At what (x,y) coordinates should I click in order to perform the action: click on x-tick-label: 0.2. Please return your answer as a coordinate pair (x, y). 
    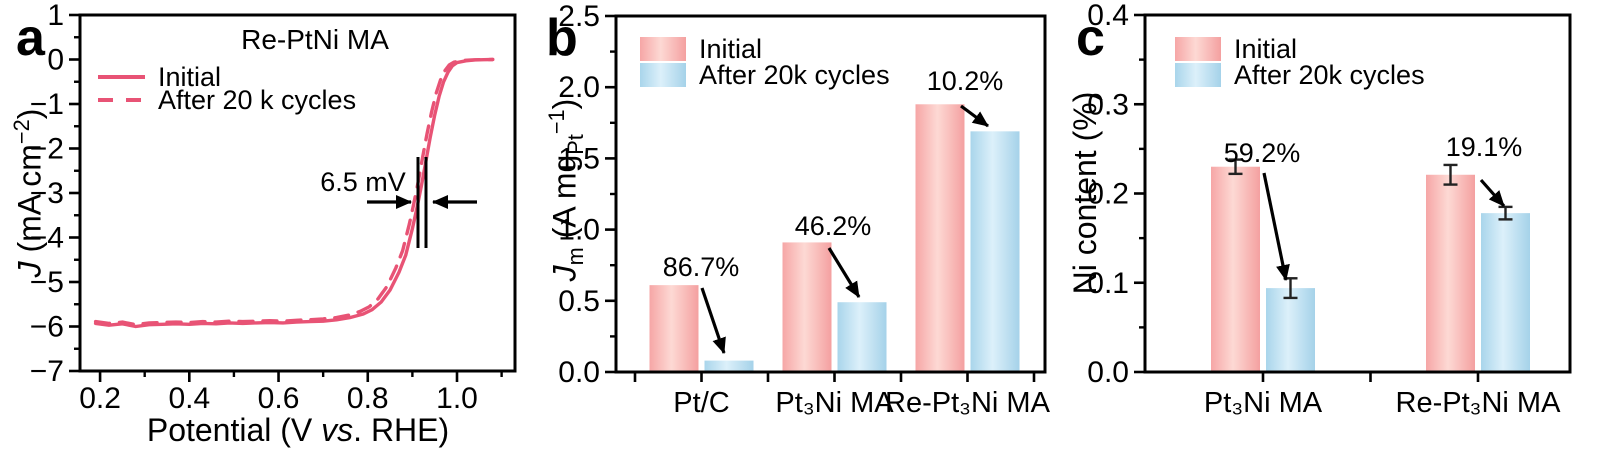
    Looking at the image, I should click on (100, 398).